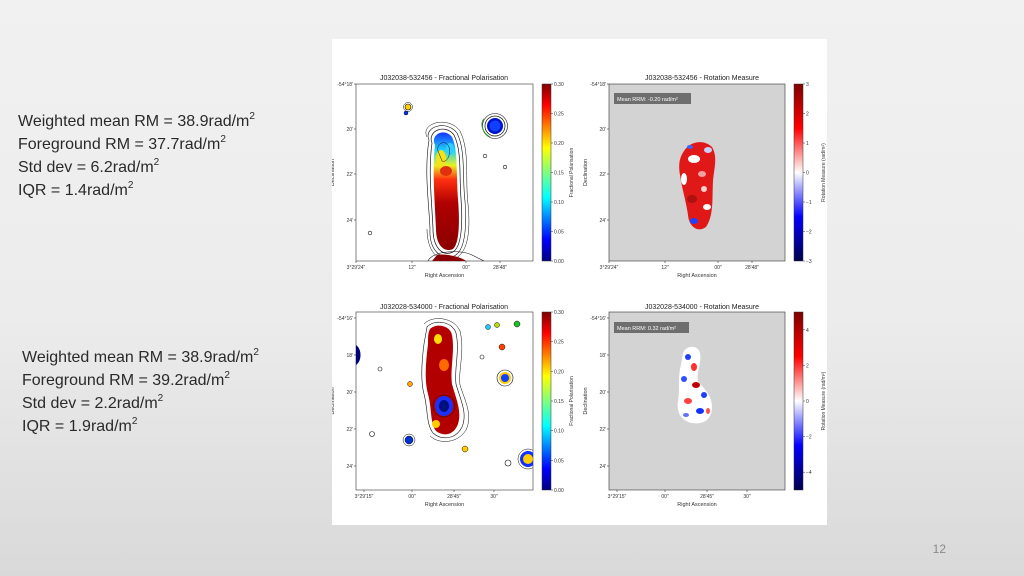 Image resolution: width=1024 pixels, height=576 pixels. I want to click on panel-title: J032028-534000 - Rotation Measure, so click(702, 307).